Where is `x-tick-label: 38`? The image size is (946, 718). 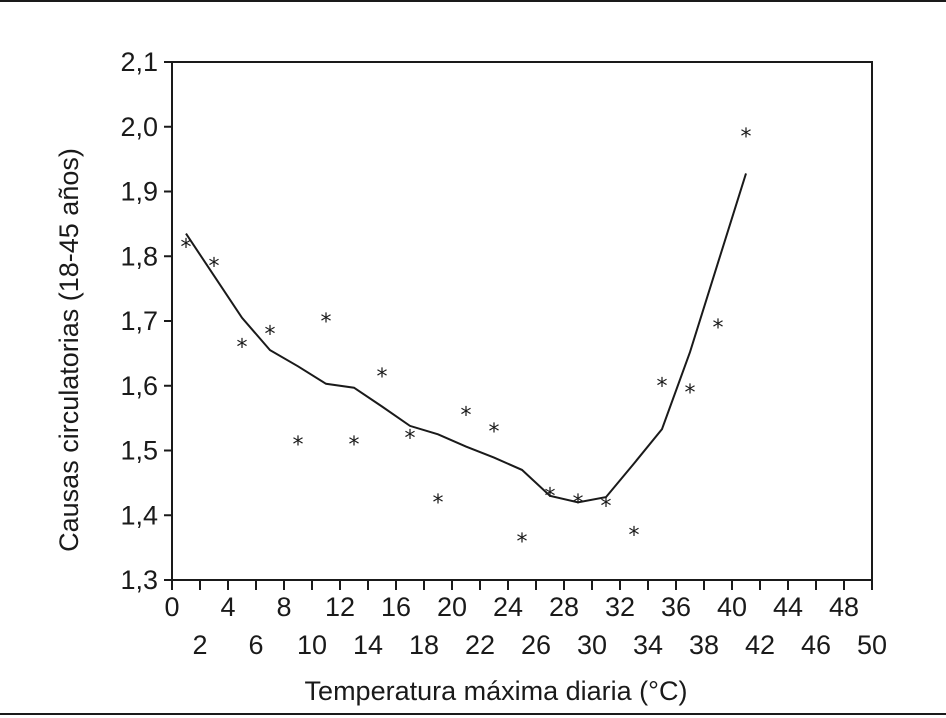
x-tick-label: 38 is located at coordinates (704, 645).